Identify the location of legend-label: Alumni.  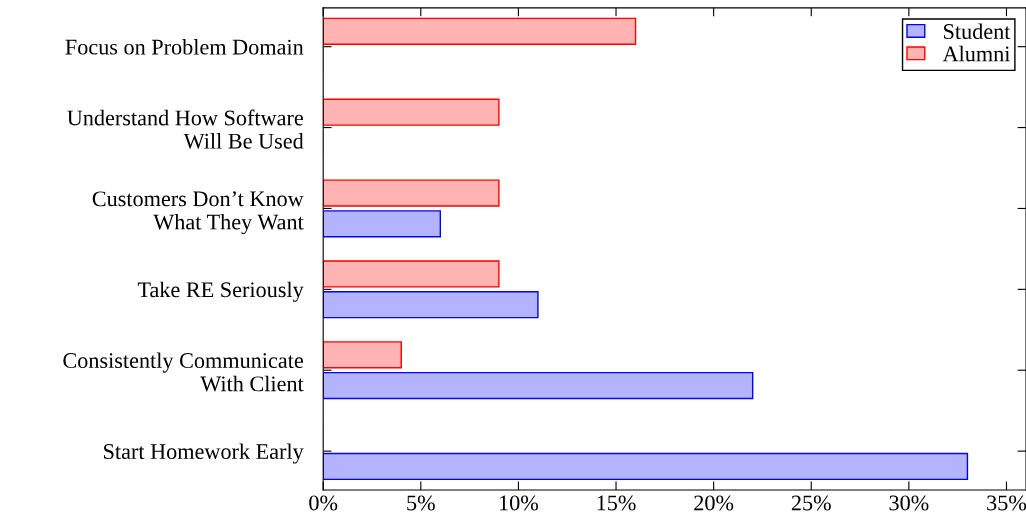
(976, 53).